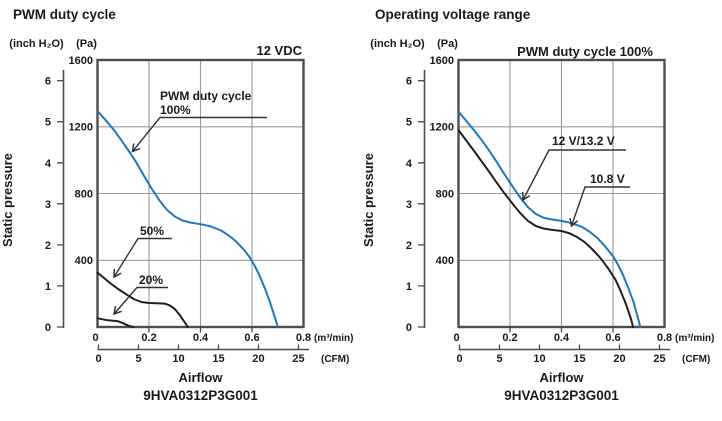 The height and width of the screenshot is (421, 722). I want to click on curve-20-, so click(115, 322).